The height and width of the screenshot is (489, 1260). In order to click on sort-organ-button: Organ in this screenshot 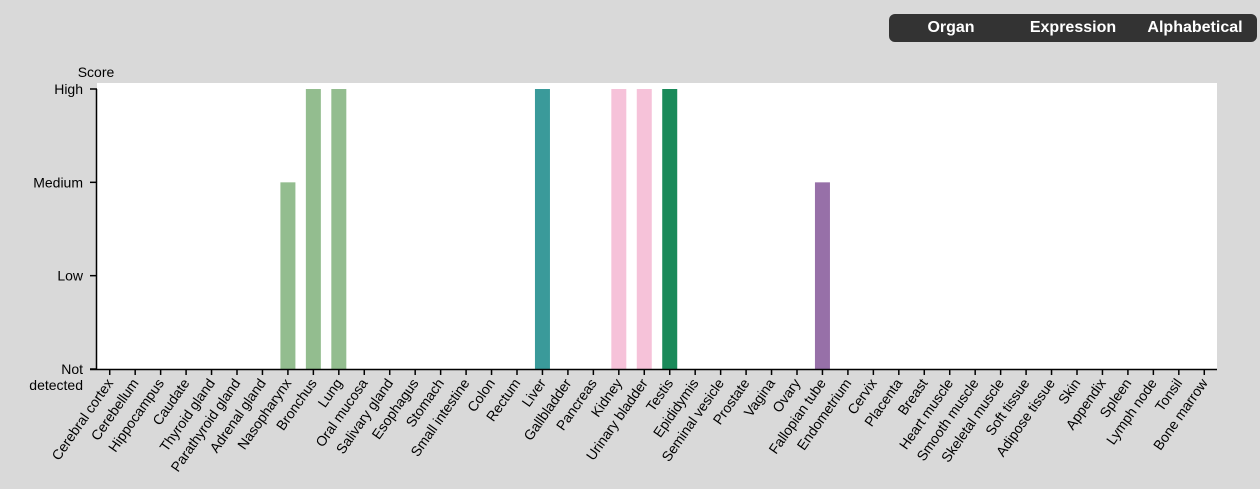, I will do `click(951, 28)`.